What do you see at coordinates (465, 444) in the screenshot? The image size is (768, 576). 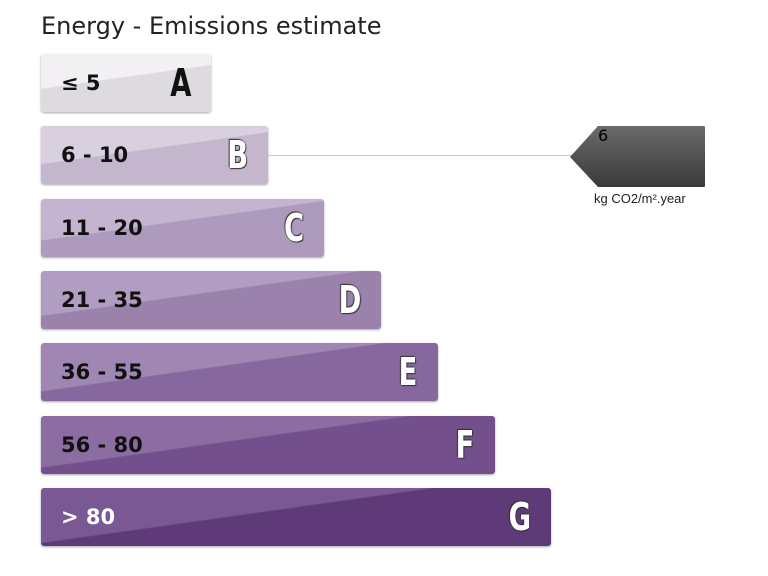 I see `band-letter: F` at bounding box center [465, 444].